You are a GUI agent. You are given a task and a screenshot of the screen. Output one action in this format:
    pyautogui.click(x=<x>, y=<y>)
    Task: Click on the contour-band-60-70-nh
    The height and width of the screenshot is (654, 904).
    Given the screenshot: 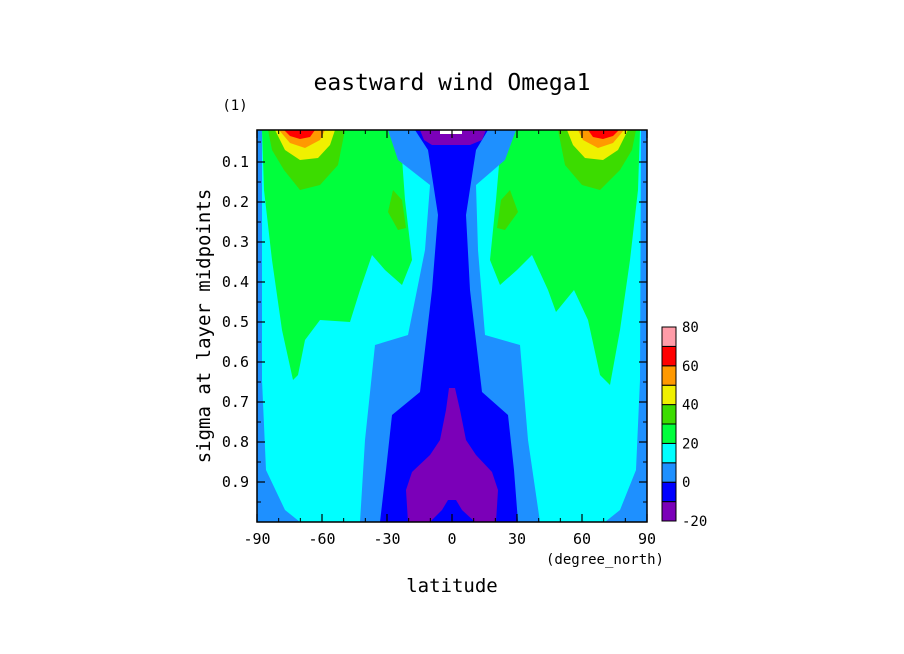 What is the action you would take?
    pyautogui.click(x=603, y=134)
    